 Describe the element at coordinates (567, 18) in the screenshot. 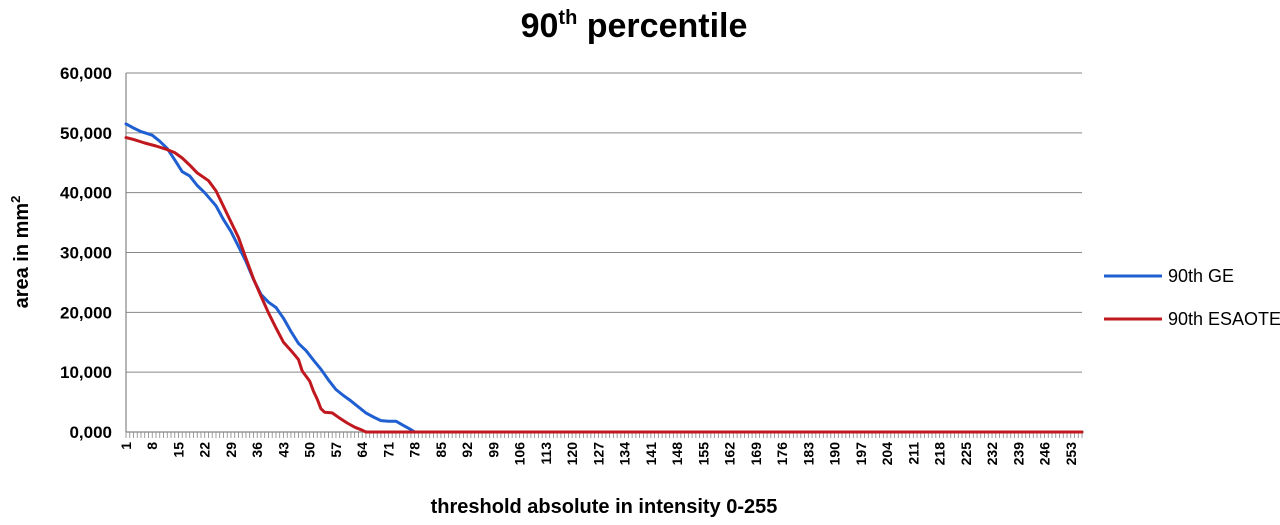

I see `chart-title-superscript: th` at that location.